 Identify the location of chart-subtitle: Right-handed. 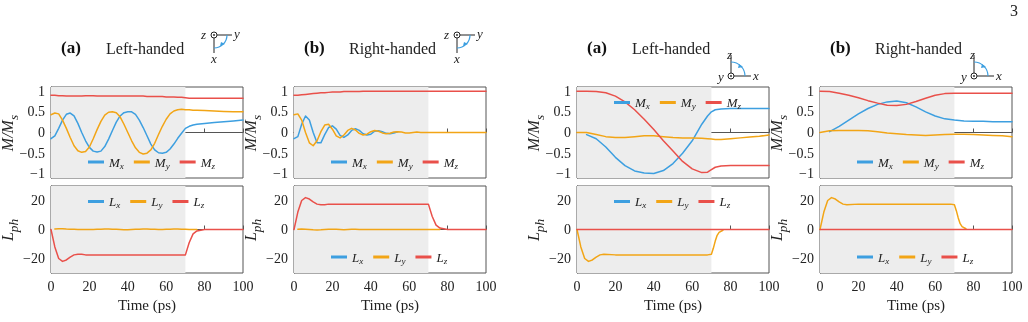
(393, 48).